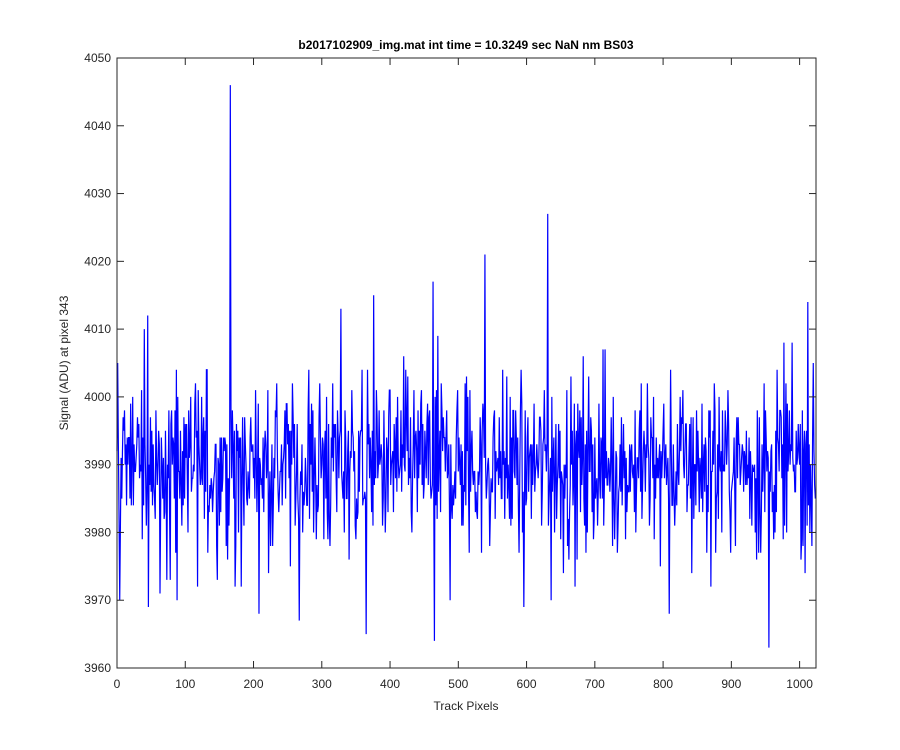 The image size is (900, 750). What do you see at coordinates (254, 684) in the screenshot?
I see `x-tick-label: 200` at bounding box center [254, 684].